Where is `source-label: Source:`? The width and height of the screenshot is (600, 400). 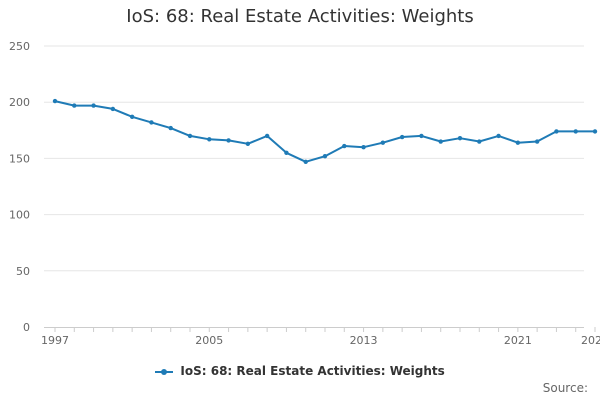
source-label: Source: is located at coordinates (565, 388).